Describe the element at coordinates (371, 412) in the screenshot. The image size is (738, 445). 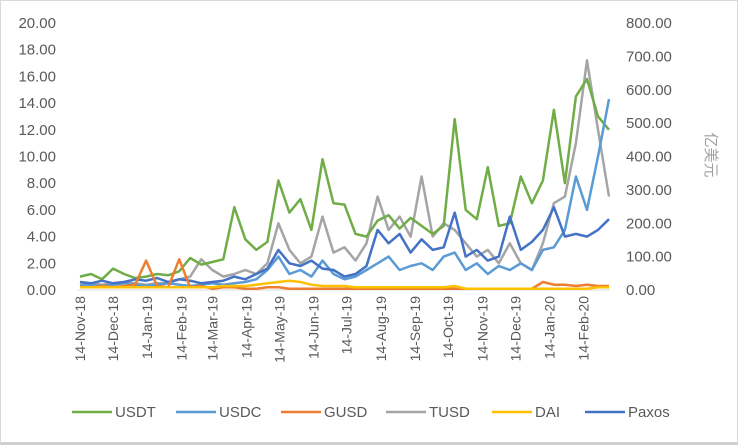
I see `legend: USDT USDC GUSD TUSD DAI Paxos` at that location.